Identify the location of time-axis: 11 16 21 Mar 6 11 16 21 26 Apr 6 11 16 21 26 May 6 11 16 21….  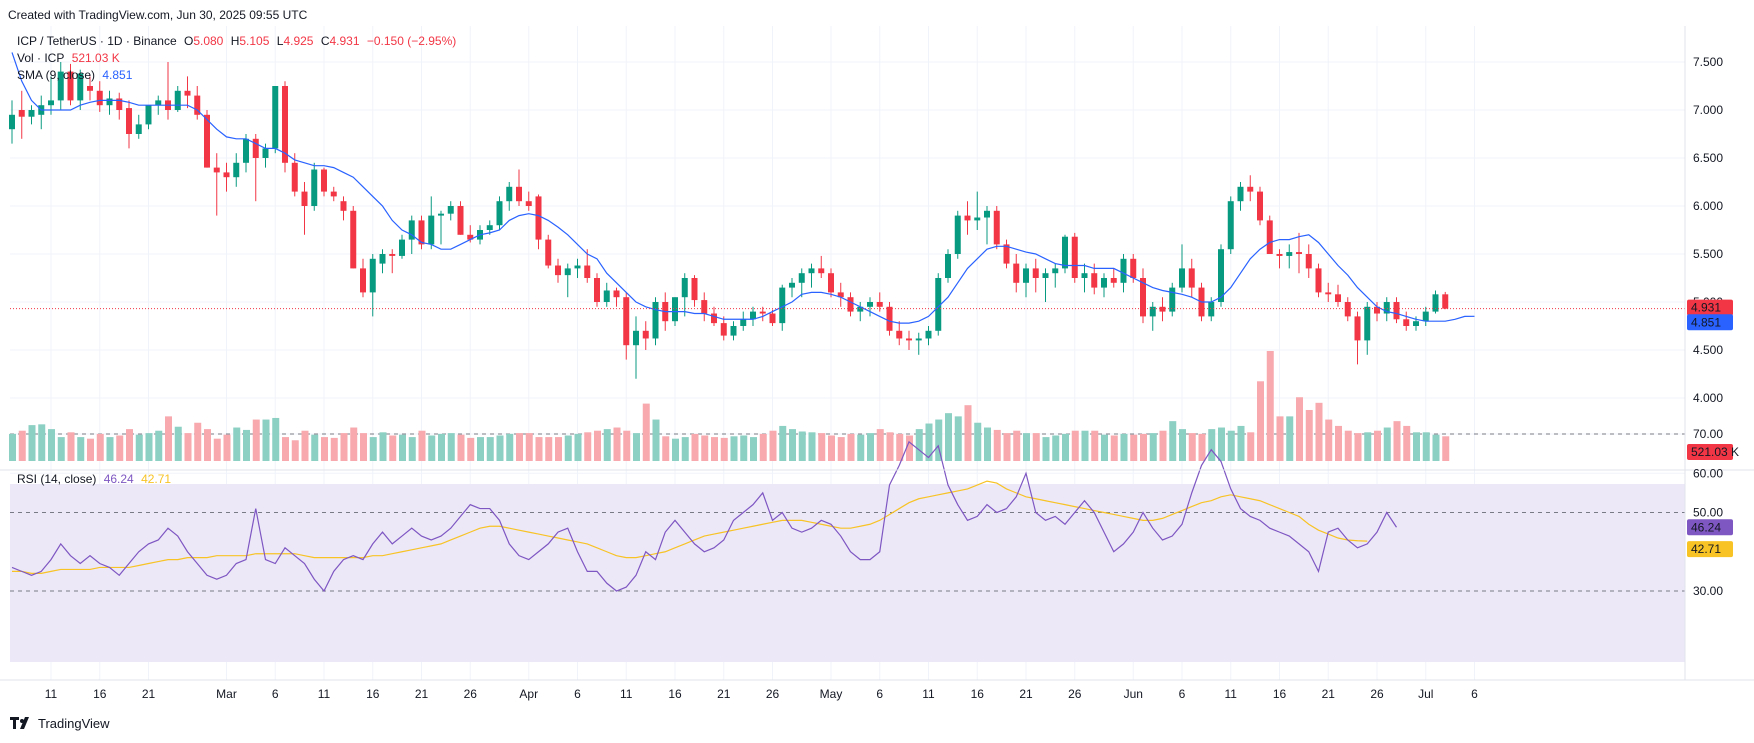
(761, 694).